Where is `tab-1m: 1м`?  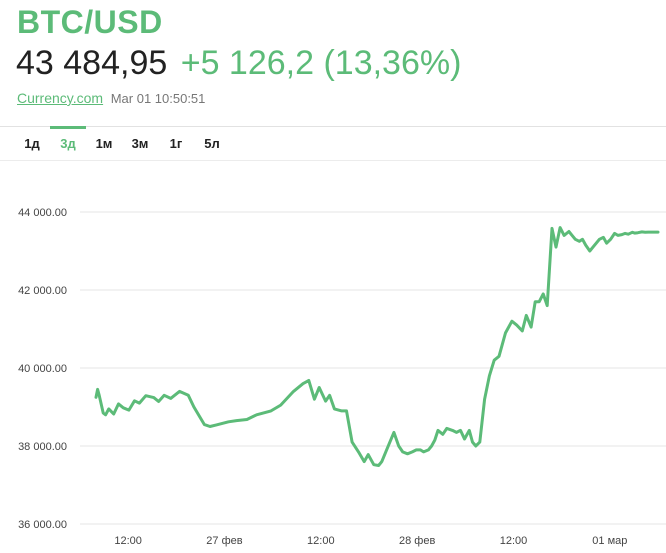 tab-1m: 1м is located at coordinates (104, 143).